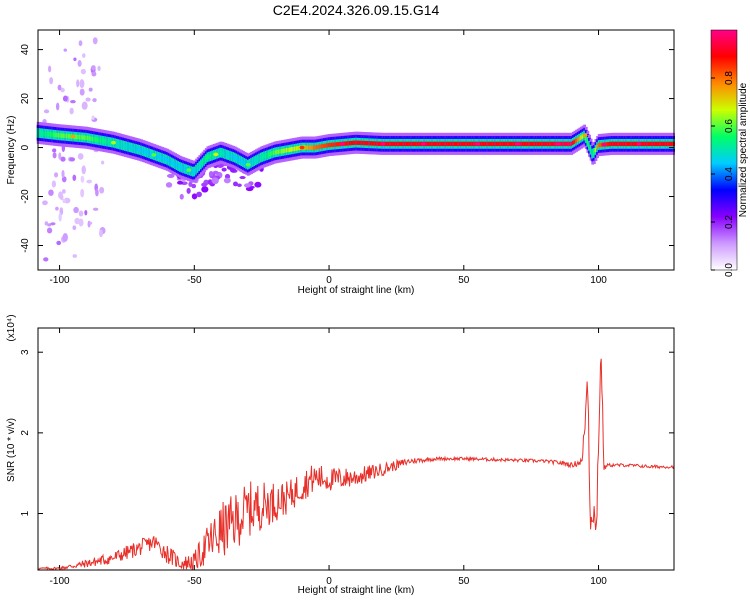  Describe the element at coordinates (194, 581) in the screenshot. I see `snr-xtick-label: -50` at that location.